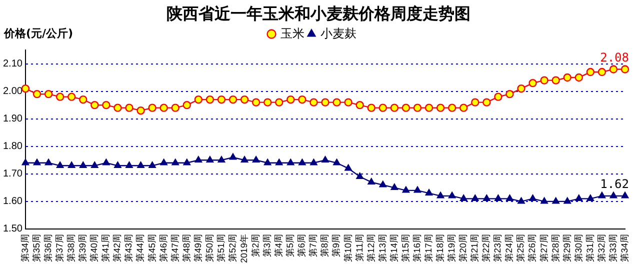 This screenshot has height=264, width=637. What do you see at coordinates (12, 64) in the screenshot?
I see `y-tick-label: 2.10` at bounding box center [12, 64].